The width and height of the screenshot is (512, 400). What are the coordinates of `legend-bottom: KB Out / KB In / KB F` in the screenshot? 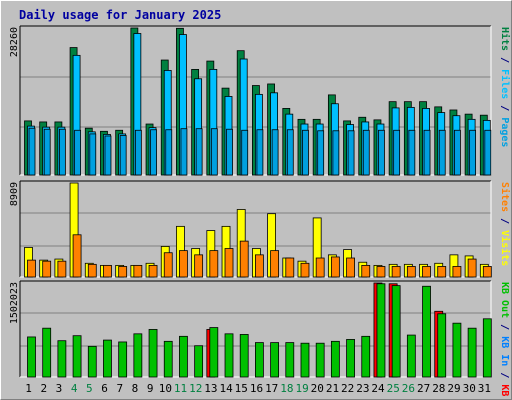 It's located at (504, 341).